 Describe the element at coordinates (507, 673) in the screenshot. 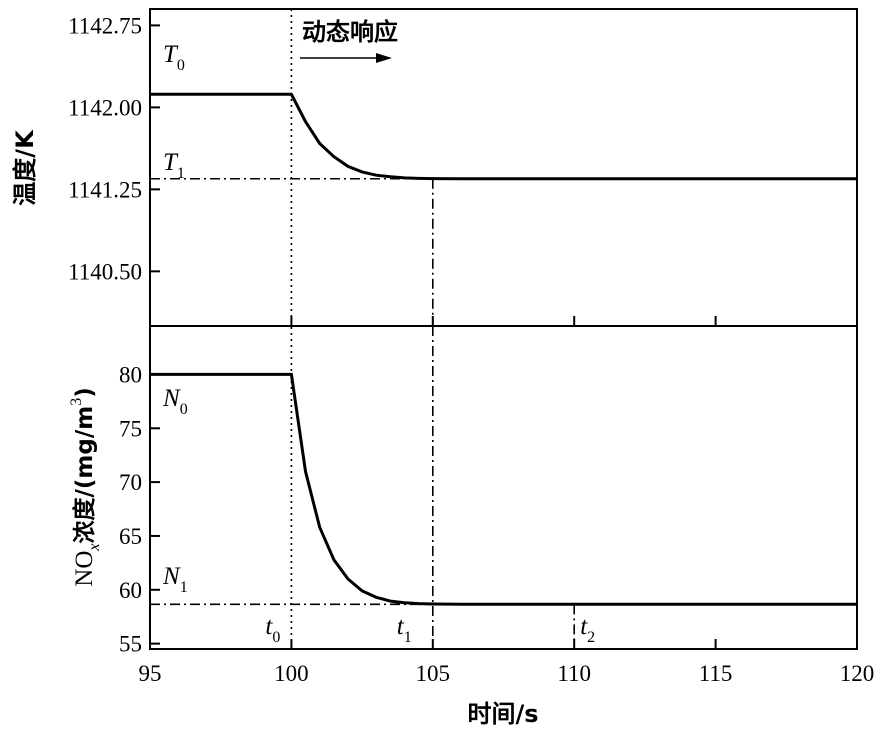

I see `x-tick-labels: 95 100 105 110 115 120` at that location.